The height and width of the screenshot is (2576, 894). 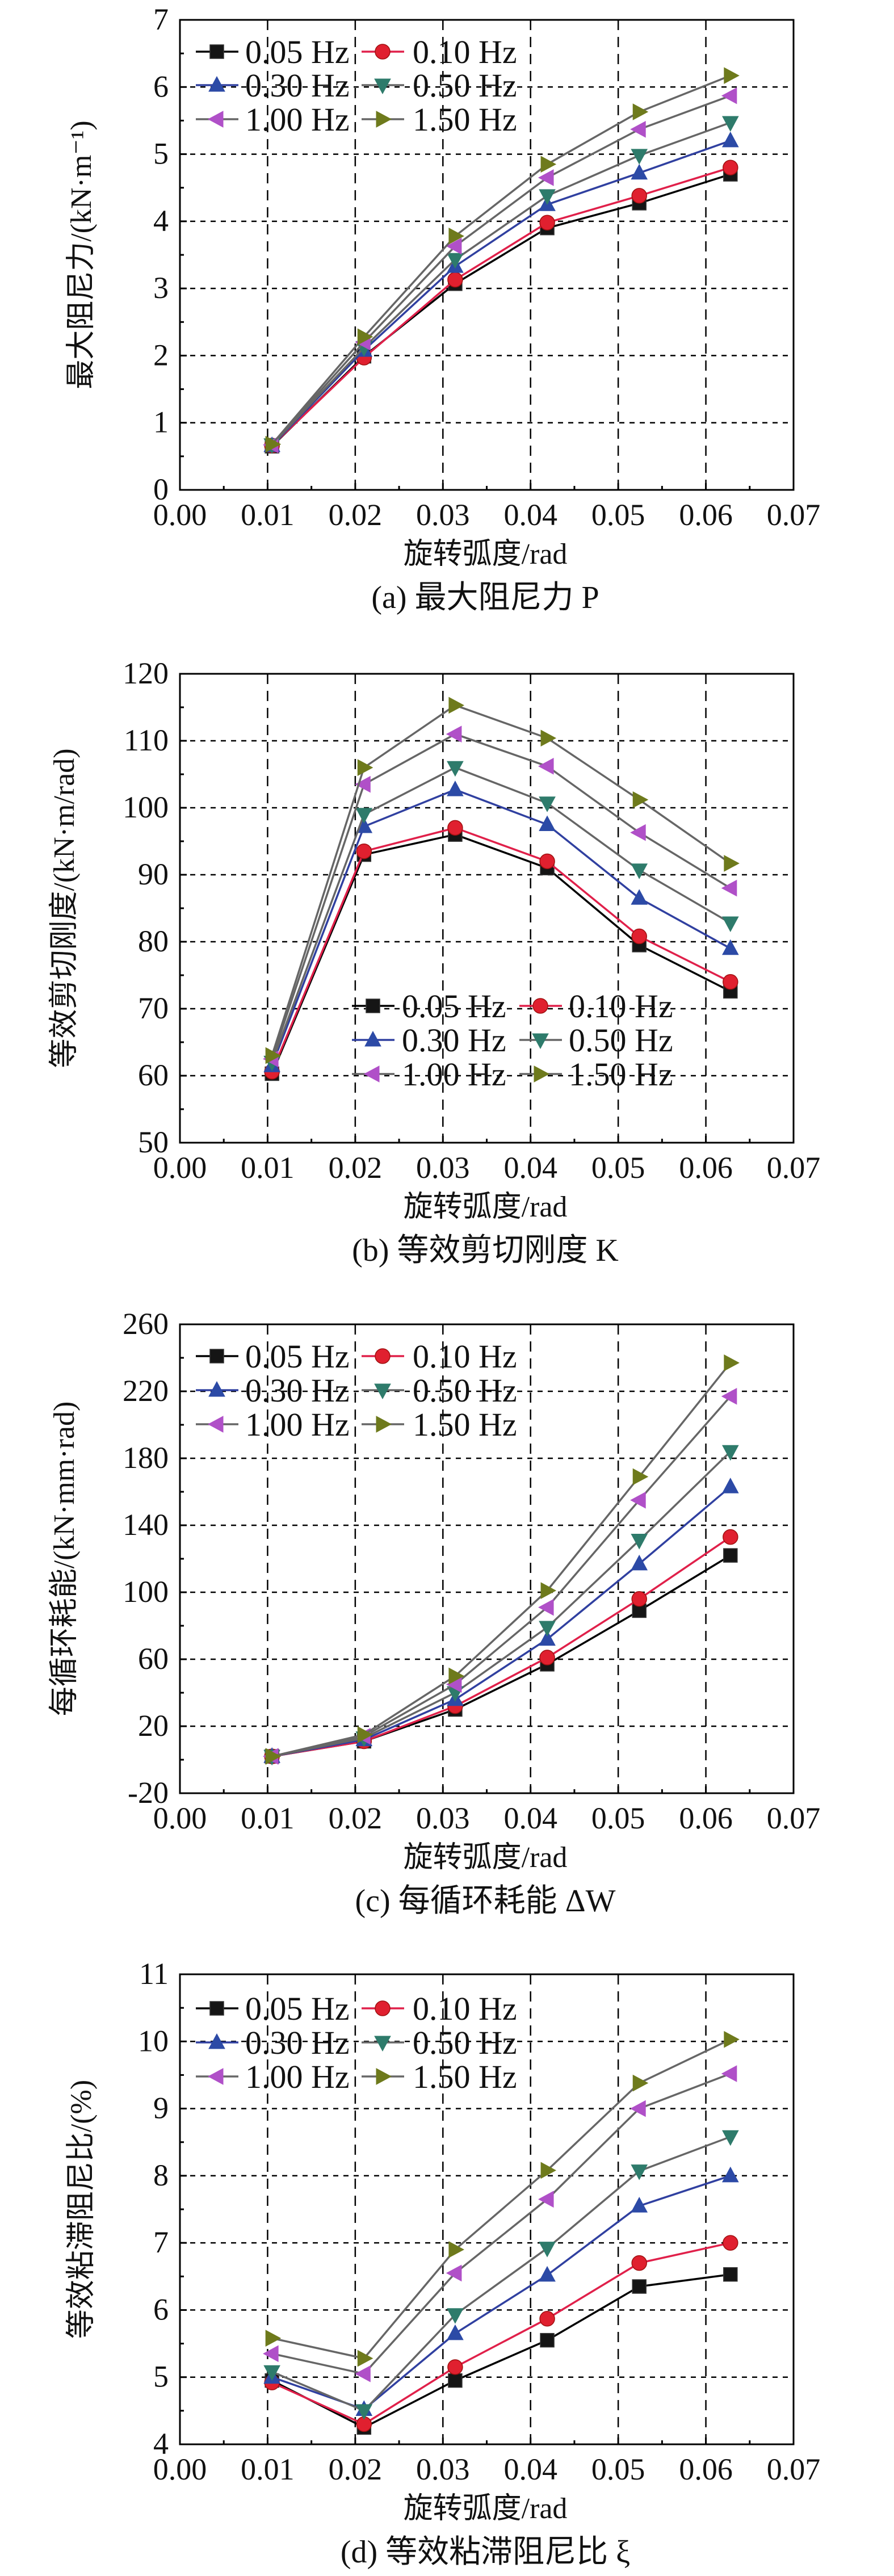 I want to click on chart-caption: (b) 等效剪切刚度 K, so click(x=485, y=1250).